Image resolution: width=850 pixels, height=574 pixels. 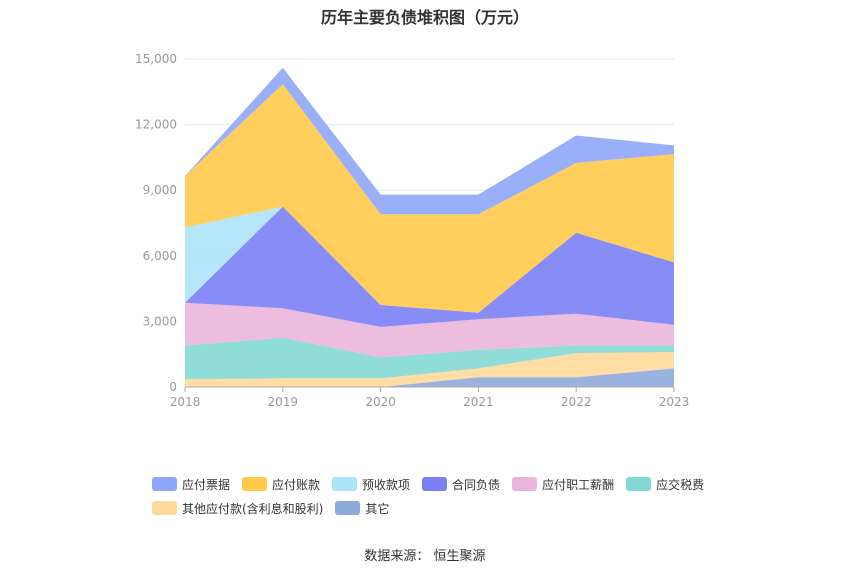 What do you see at coordinates (156, 59) in the screenshot?
I see `y-tick-label: 15,000` at bounding box center [156, 59].